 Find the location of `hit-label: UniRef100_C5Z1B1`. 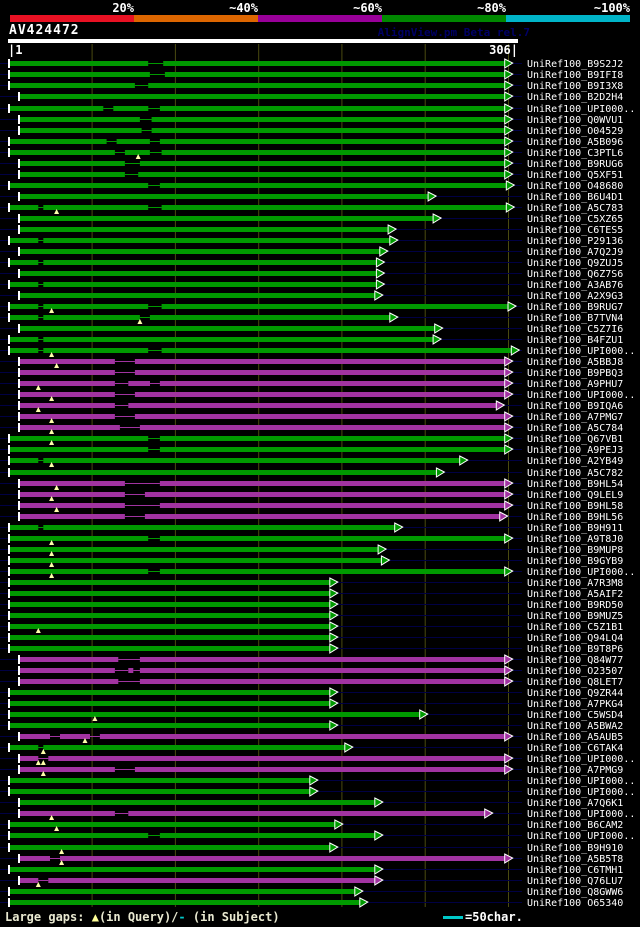

hit-label: UniRef100_C5Z1B1 is located at coordinates (575, 627).